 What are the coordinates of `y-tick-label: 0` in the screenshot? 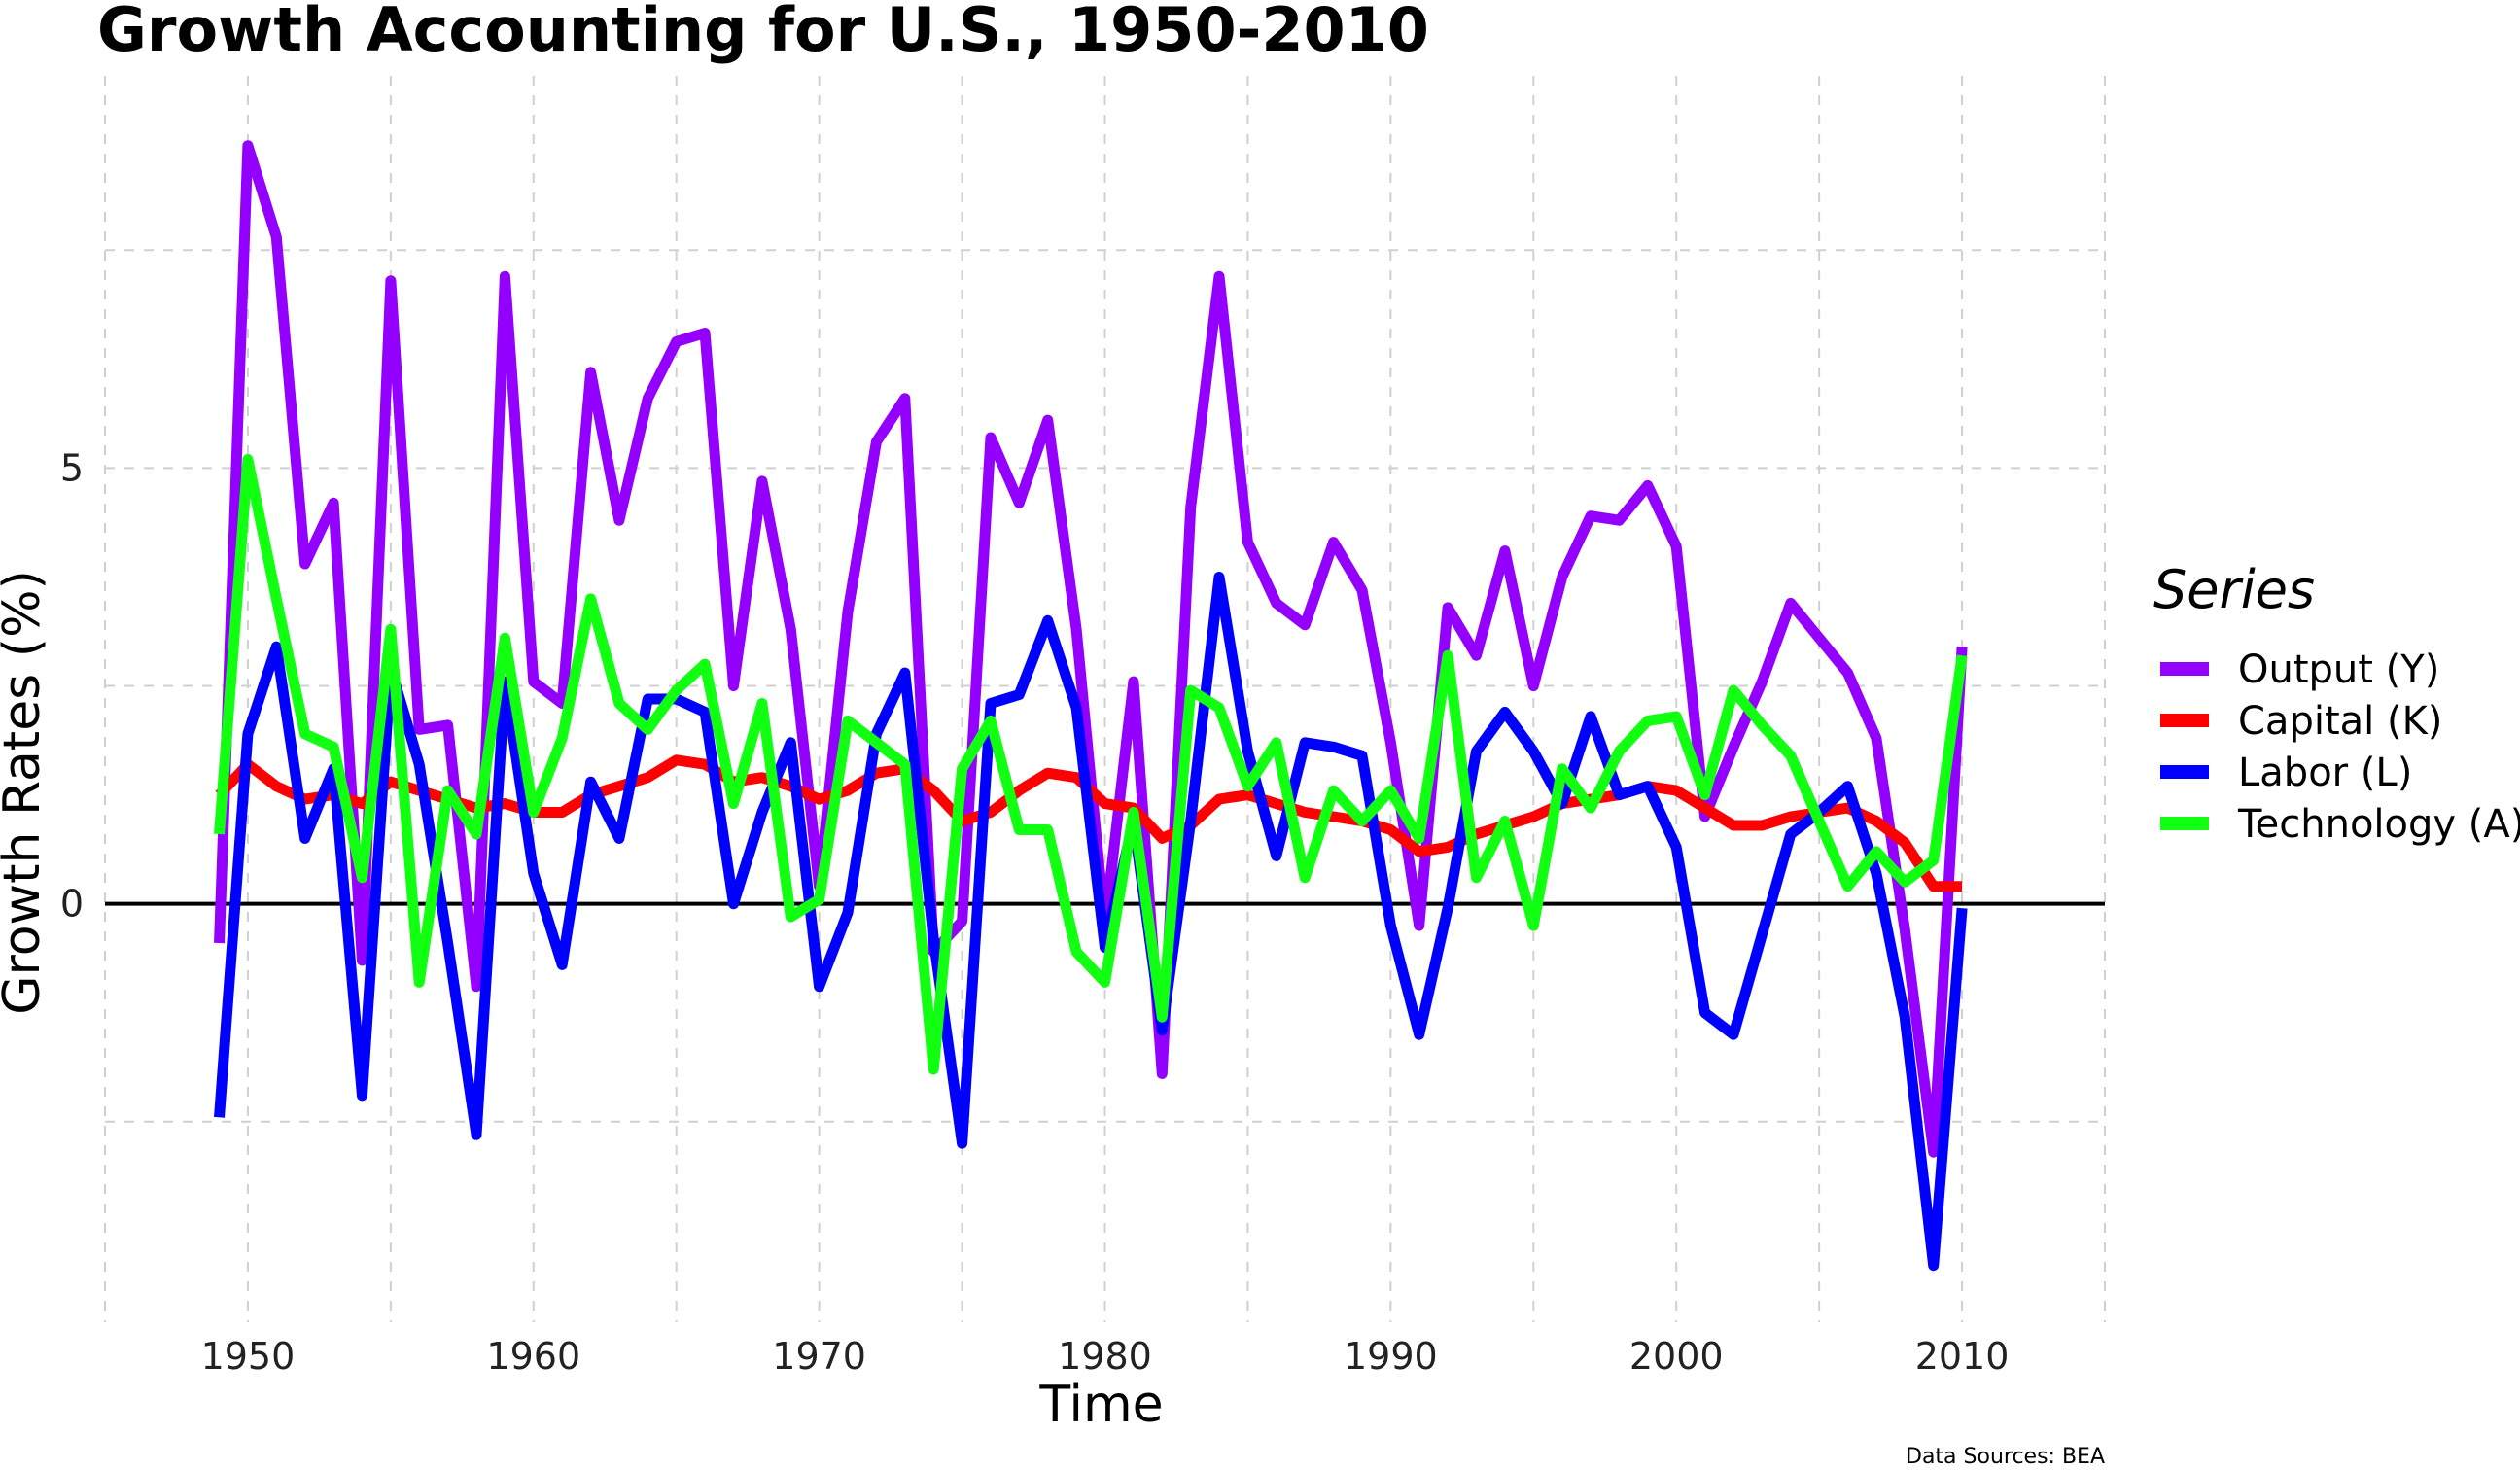 It's located at (72, 904).